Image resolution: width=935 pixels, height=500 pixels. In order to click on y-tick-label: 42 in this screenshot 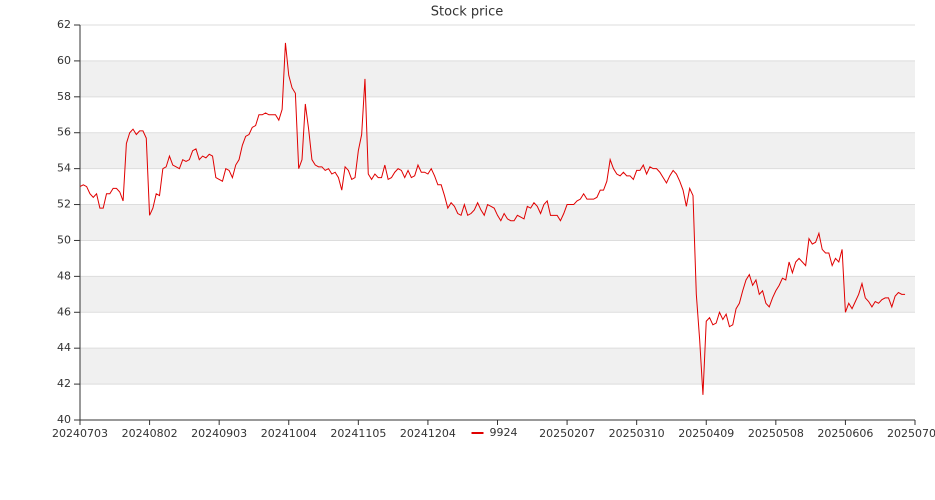, I will do `click(64, 383)`.